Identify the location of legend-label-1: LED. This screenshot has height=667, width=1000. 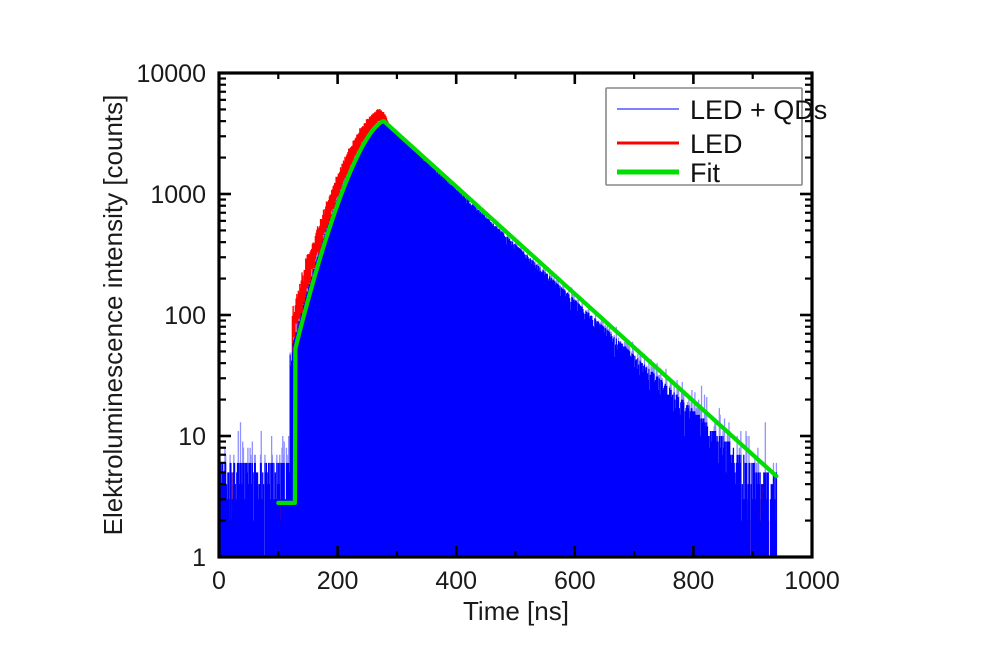
(716, 144).